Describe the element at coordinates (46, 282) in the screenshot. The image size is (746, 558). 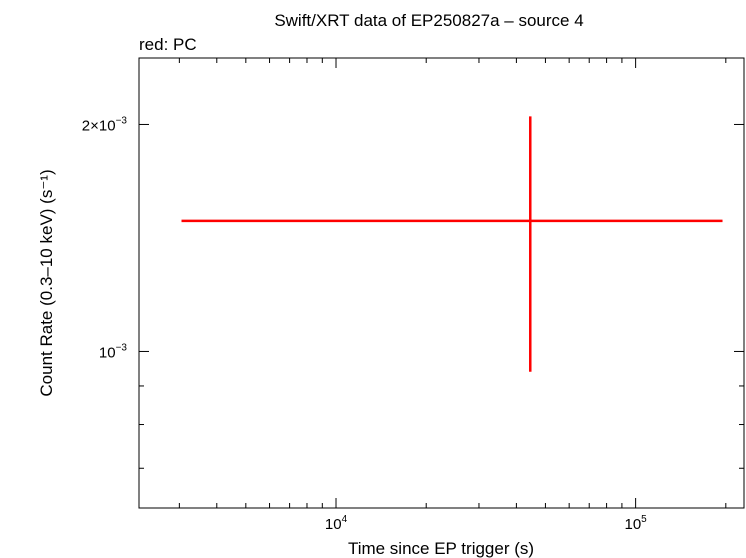
I see `y-axis-label: Count Rate (0.3–10 keV) (s⁻¹)` at that location.